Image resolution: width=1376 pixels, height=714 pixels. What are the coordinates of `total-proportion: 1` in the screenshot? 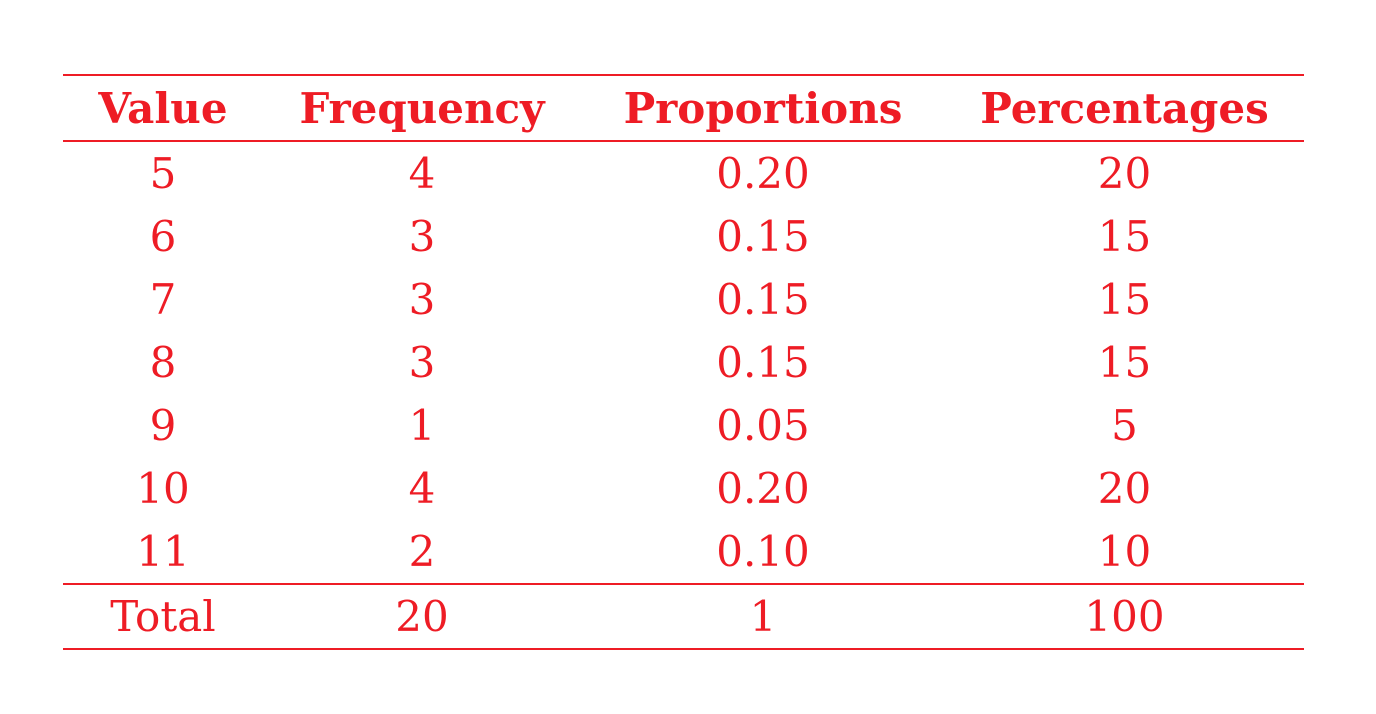 It's located at (763, 616).